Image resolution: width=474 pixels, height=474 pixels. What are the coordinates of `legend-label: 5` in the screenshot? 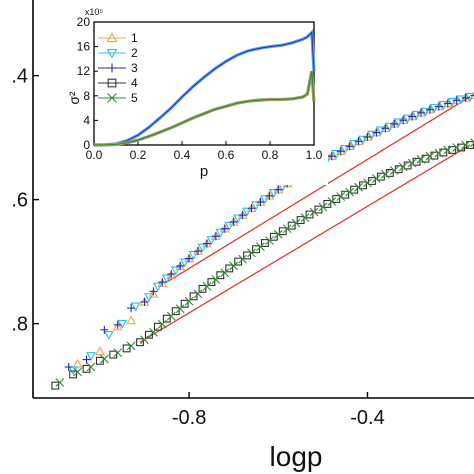 It's located at (134, 98).